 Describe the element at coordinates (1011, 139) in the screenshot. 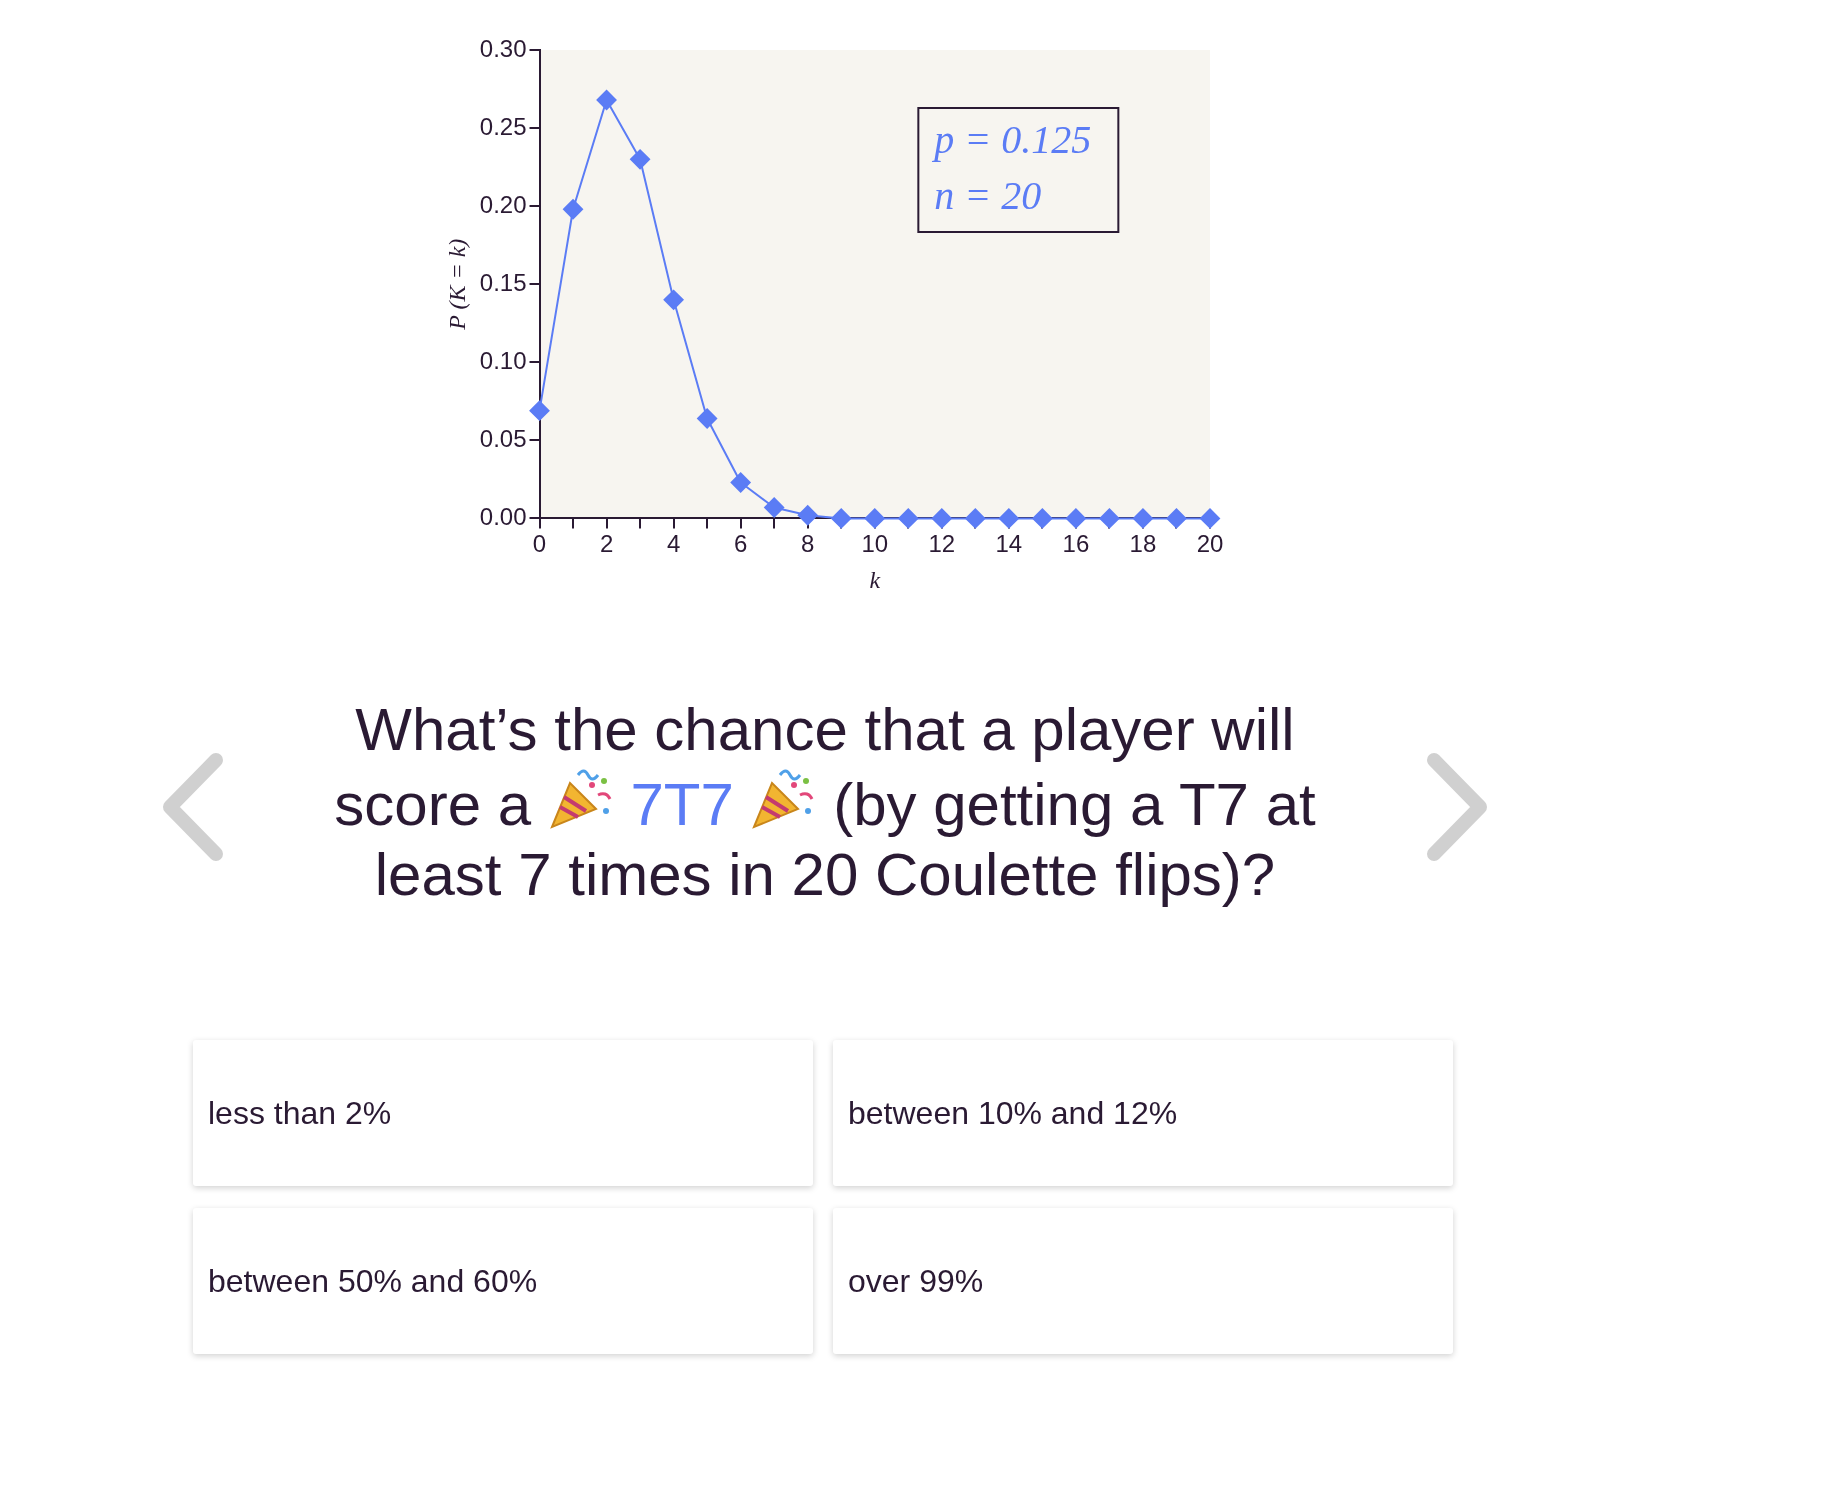

I see `annotation: p = 0.125` at that location.